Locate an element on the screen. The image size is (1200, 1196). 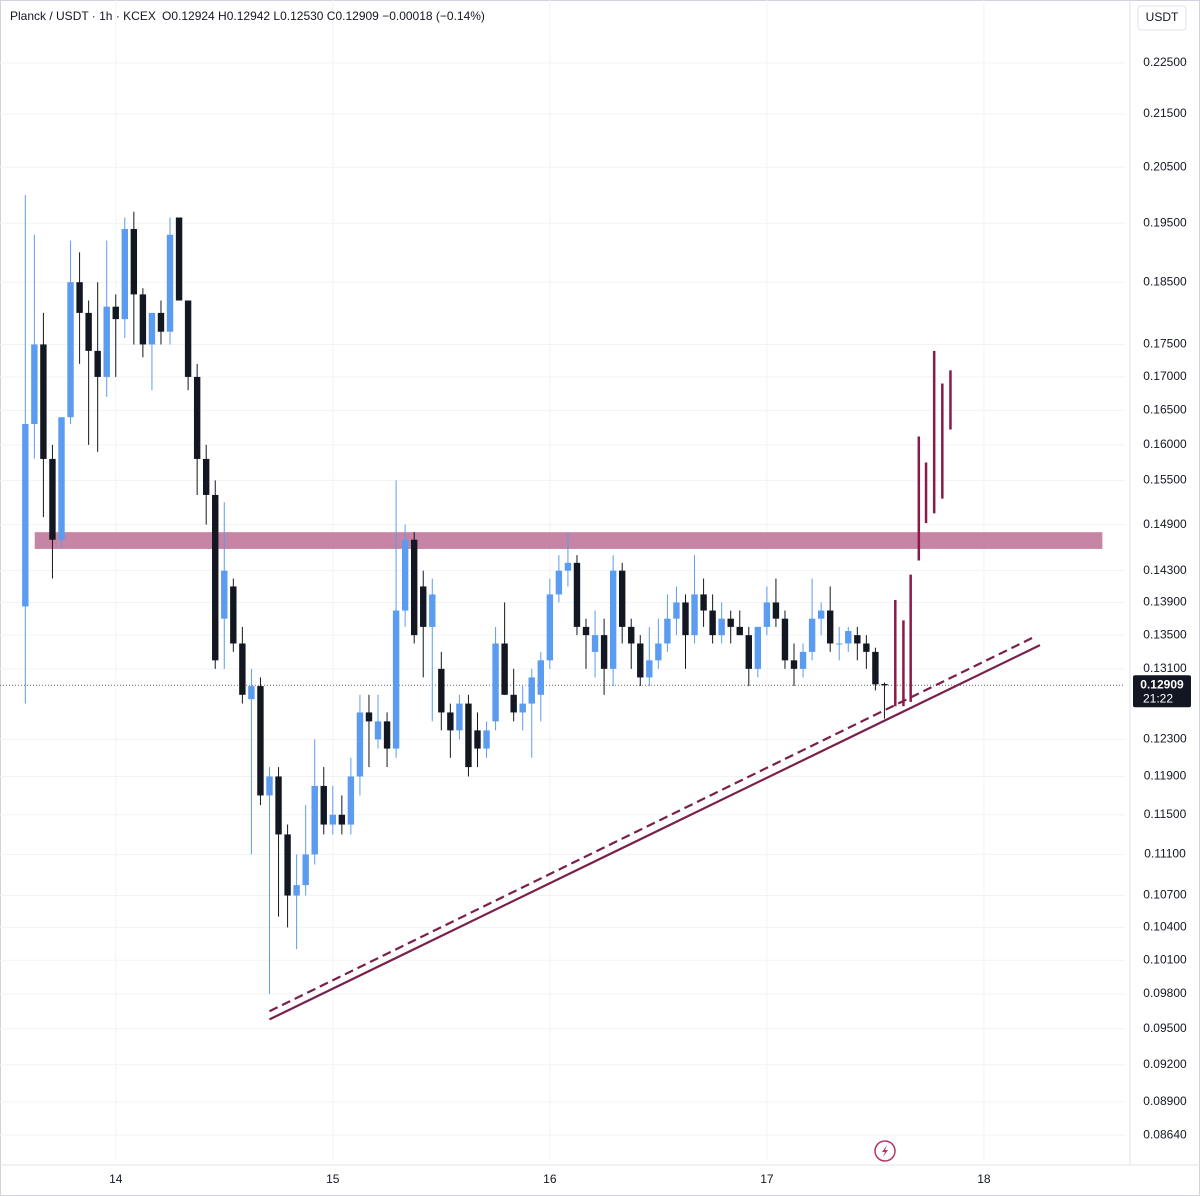
x-tick-label: 15 is located at coordinates (333, 1179).